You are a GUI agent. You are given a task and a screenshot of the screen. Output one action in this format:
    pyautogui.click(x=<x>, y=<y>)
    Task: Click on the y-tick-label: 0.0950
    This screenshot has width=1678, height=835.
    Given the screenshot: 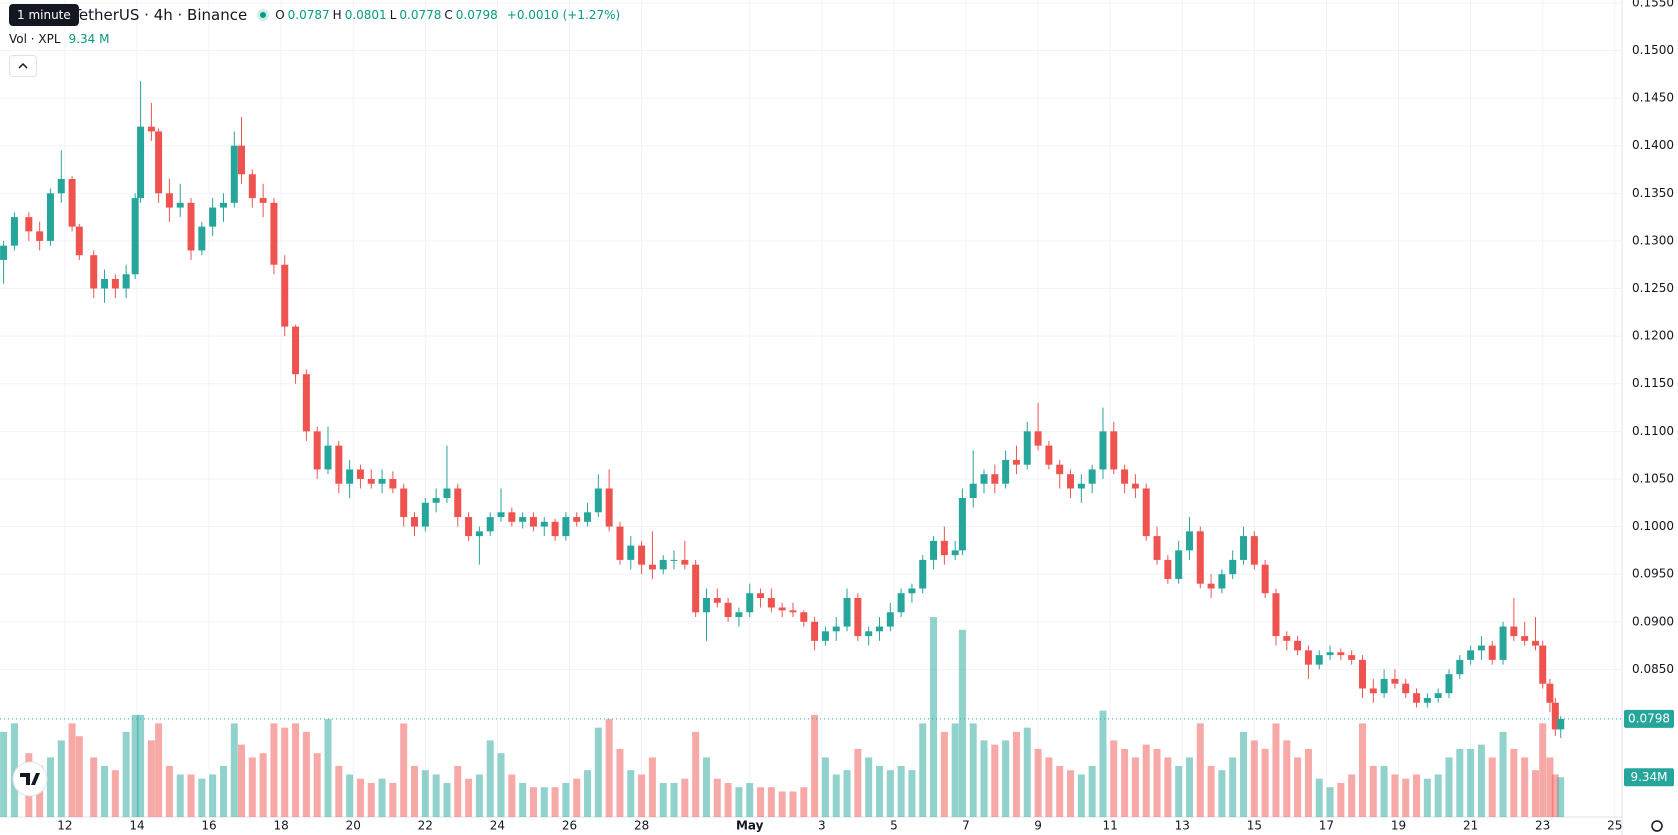 What is the action you would take?
    pyautogui.click(x=1653, y=574)
    